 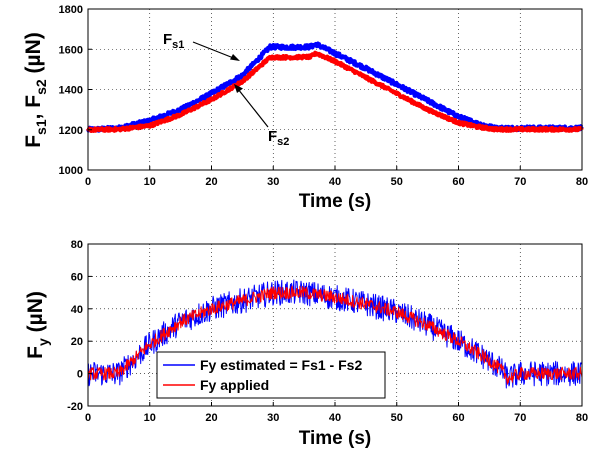 I want to click on top-x-tick-label: 40, so click(x=335, y=182).